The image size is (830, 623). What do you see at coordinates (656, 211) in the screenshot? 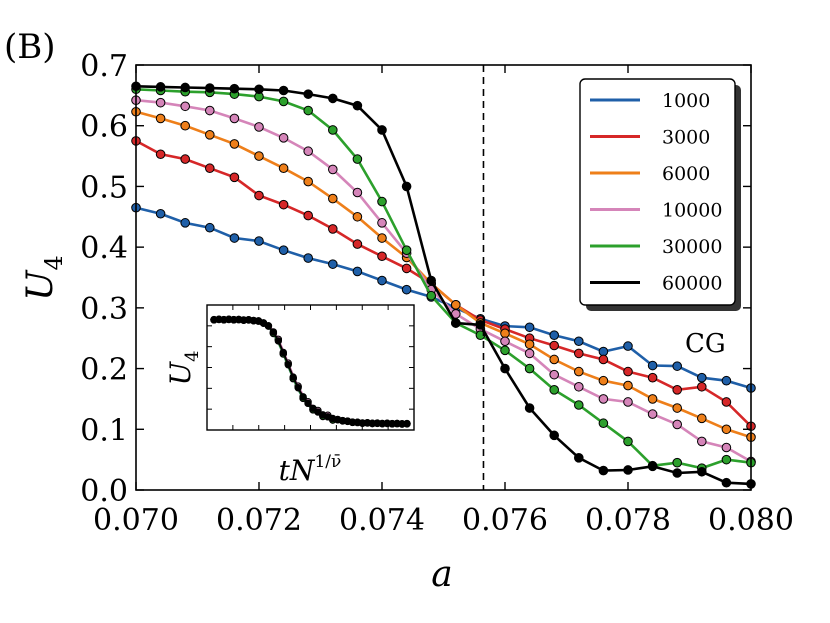
I see `legend-item-10000: 10000` at bounding box center [656, 211].